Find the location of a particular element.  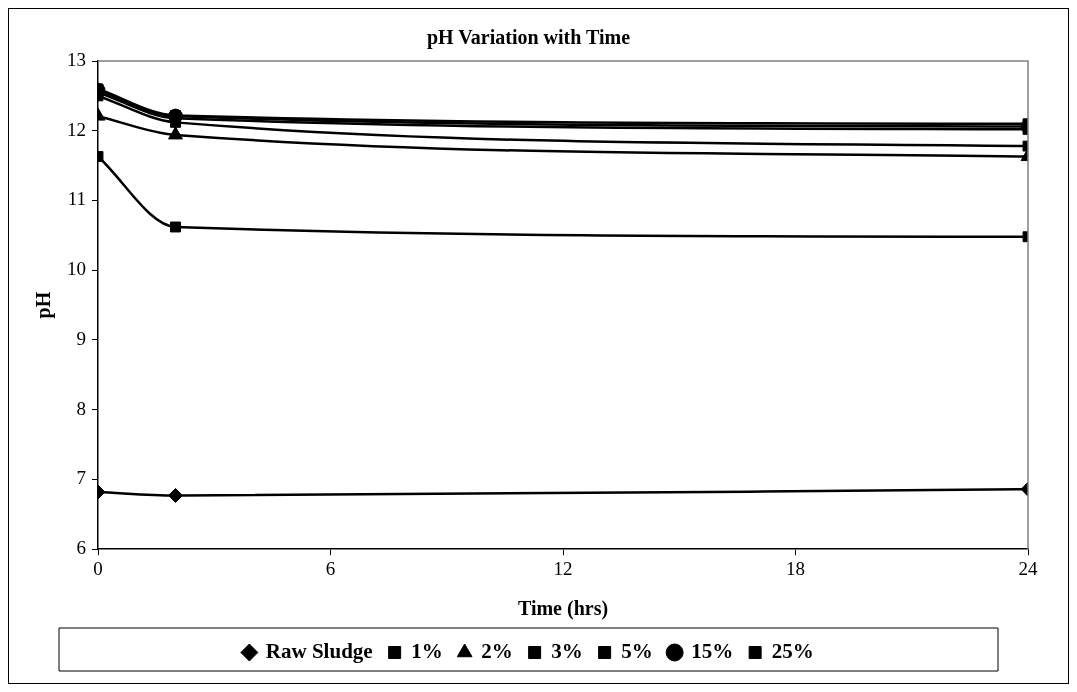

x-tick-label: 6 is located at coordinates (330, 568).